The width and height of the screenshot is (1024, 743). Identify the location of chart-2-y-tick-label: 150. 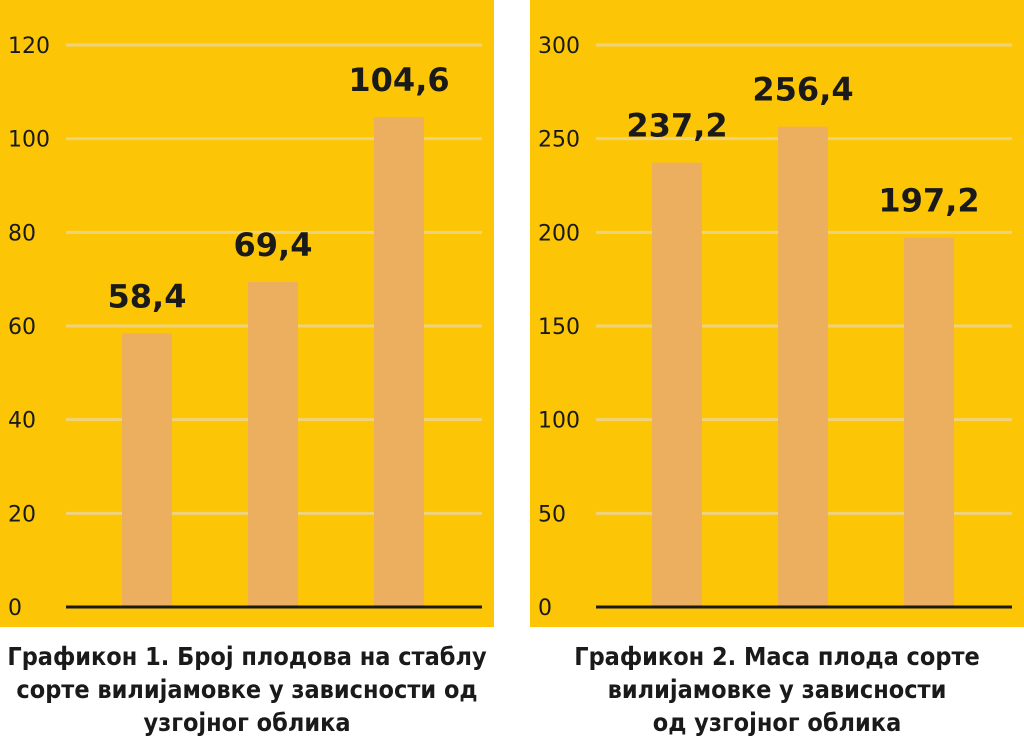
(559, 327).